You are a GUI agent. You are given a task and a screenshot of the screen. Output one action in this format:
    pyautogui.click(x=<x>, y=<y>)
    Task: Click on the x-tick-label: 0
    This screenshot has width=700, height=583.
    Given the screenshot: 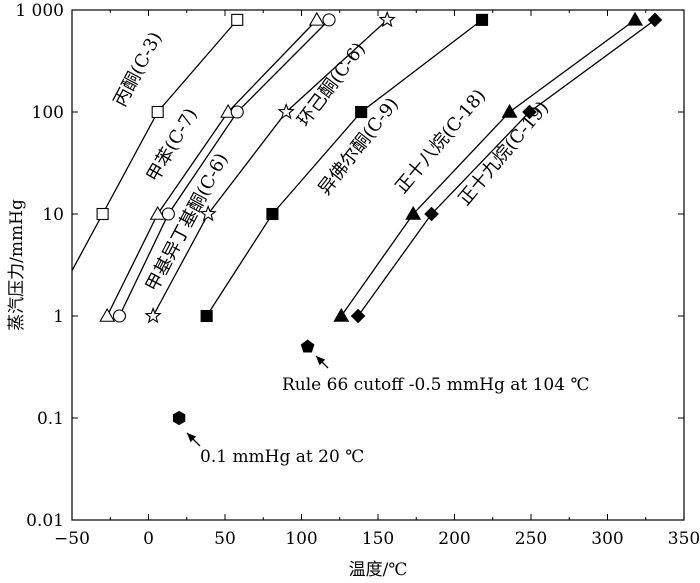 What is the action you would take?
    pyautogui.click(x=148, y=539)
    